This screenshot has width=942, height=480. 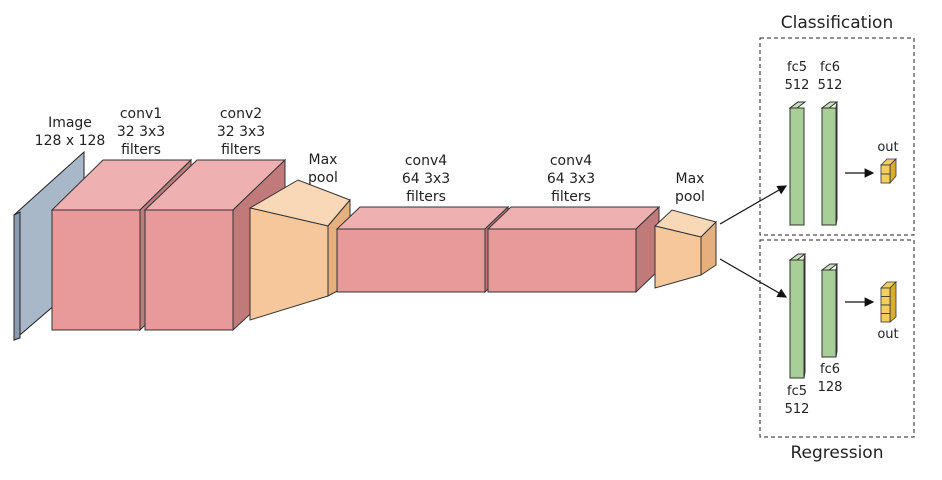 I want to click on maxpool1-label-line2: pool, so click(x=323, y=178).